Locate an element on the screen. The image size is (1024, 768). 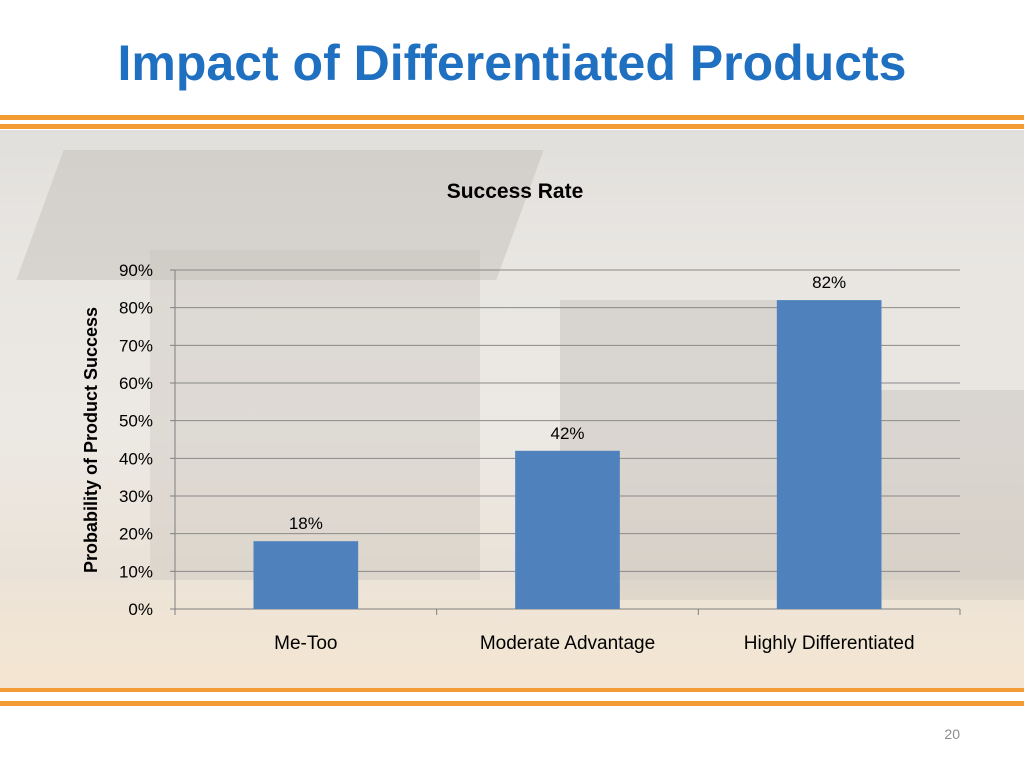
x-tick-label: Highly Differentiated is located at coordinates (829, 643).